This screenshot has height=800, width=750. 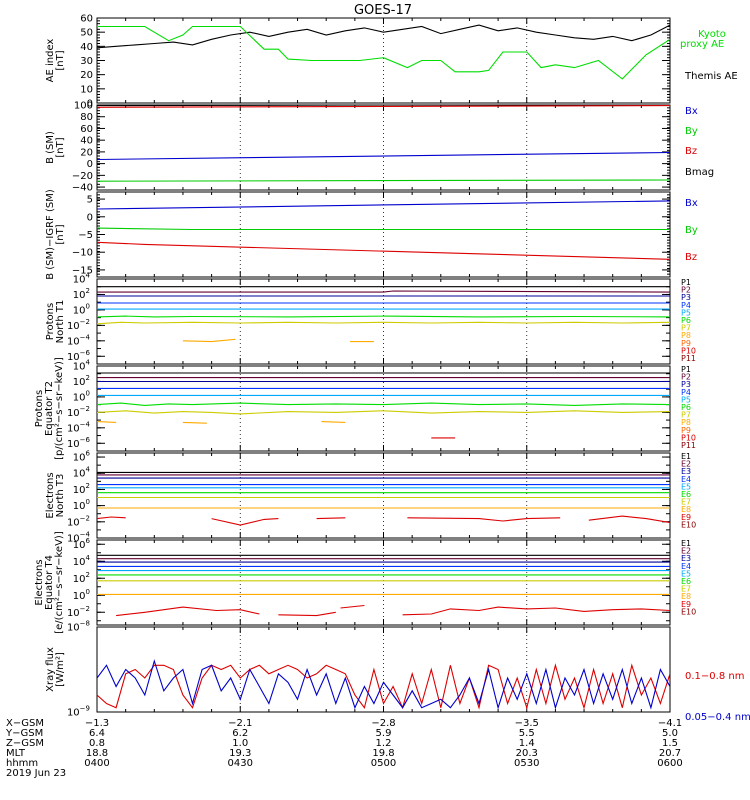 What do you see at coordinates (383, 412) in the screenshot?
I see `series-line-p7` at bounding box center [383, 412].